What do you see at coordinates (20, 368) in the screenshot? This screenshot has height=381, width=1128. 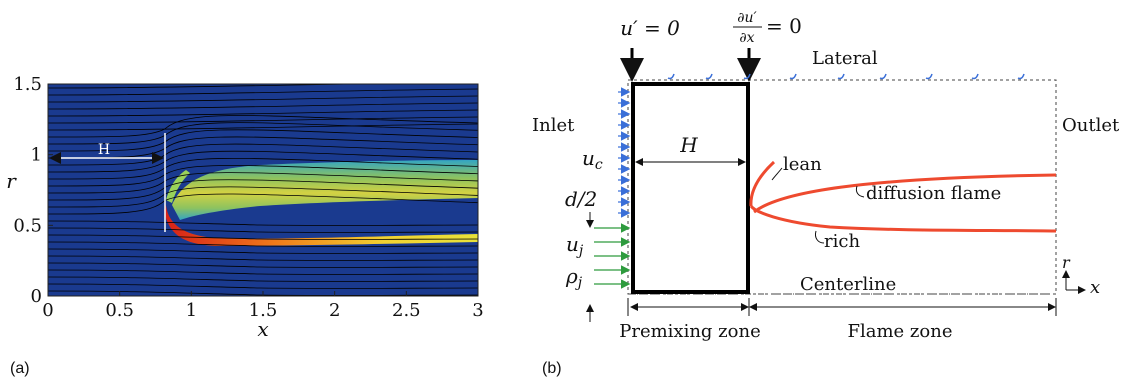 I see `panel-a-label: (a)` at bounding box center [20, 368].